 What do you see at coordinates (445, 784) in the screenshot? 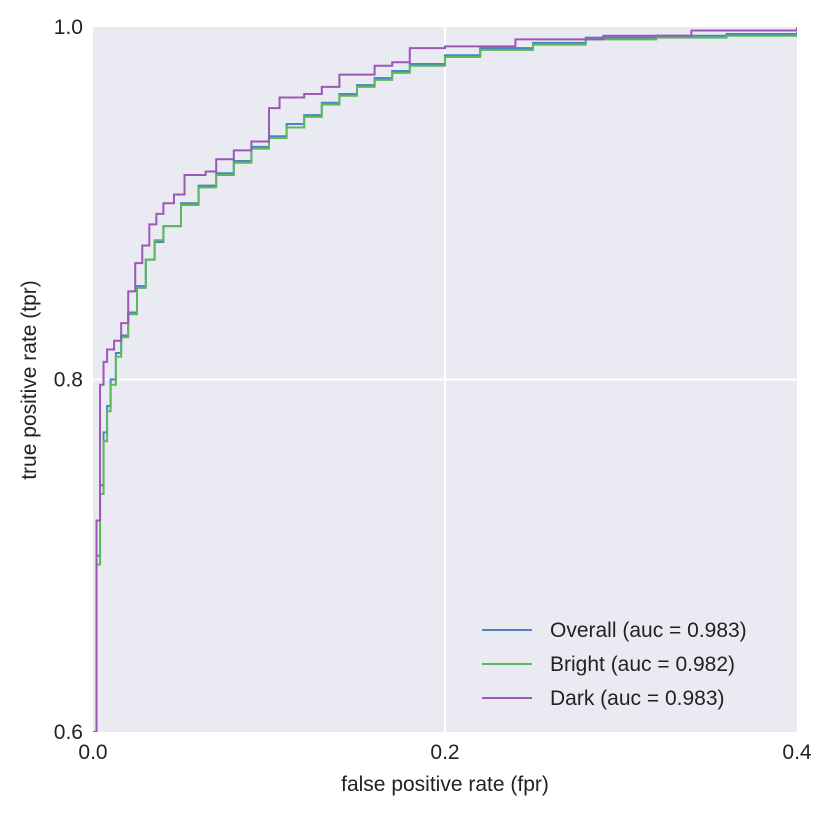
I see `x-axis-label: false positive rate (fpr)` at bounding box center [445, 784].